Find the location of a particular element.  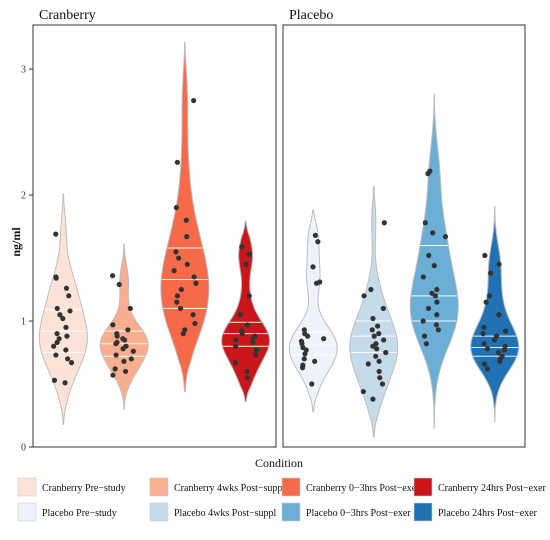

y-tick-label: 2 is located at coordinates (23, 196).